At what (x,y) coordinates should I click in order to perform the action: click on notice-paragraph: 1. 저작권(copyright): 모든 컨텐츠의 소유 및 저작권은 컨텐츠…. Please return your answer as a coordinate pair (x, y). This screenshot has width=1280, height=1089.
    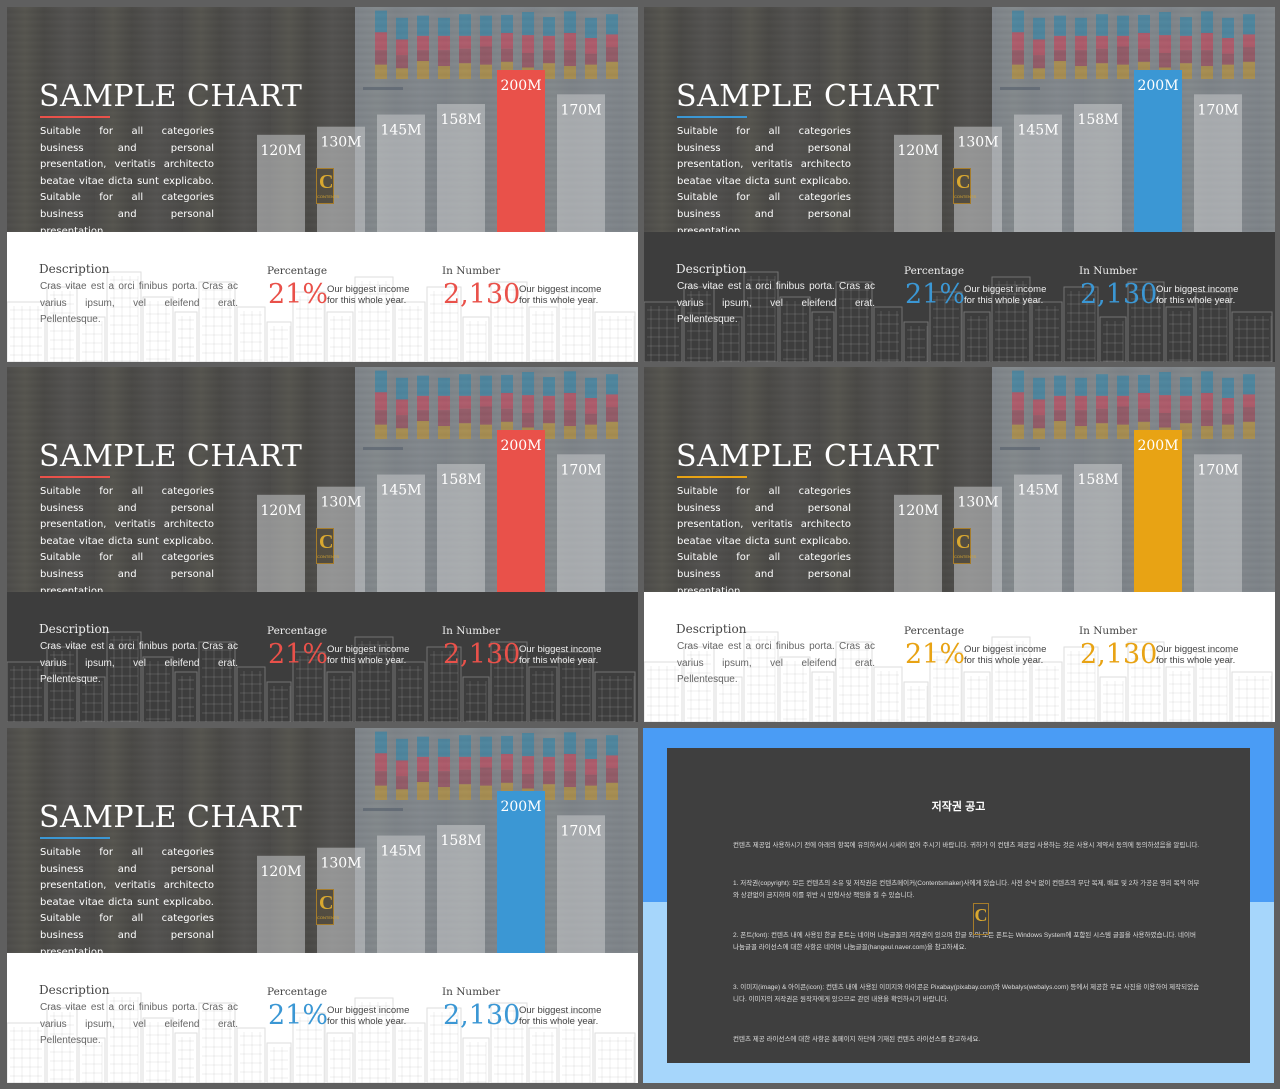
    Looking at the image, I should click on (966, 889).